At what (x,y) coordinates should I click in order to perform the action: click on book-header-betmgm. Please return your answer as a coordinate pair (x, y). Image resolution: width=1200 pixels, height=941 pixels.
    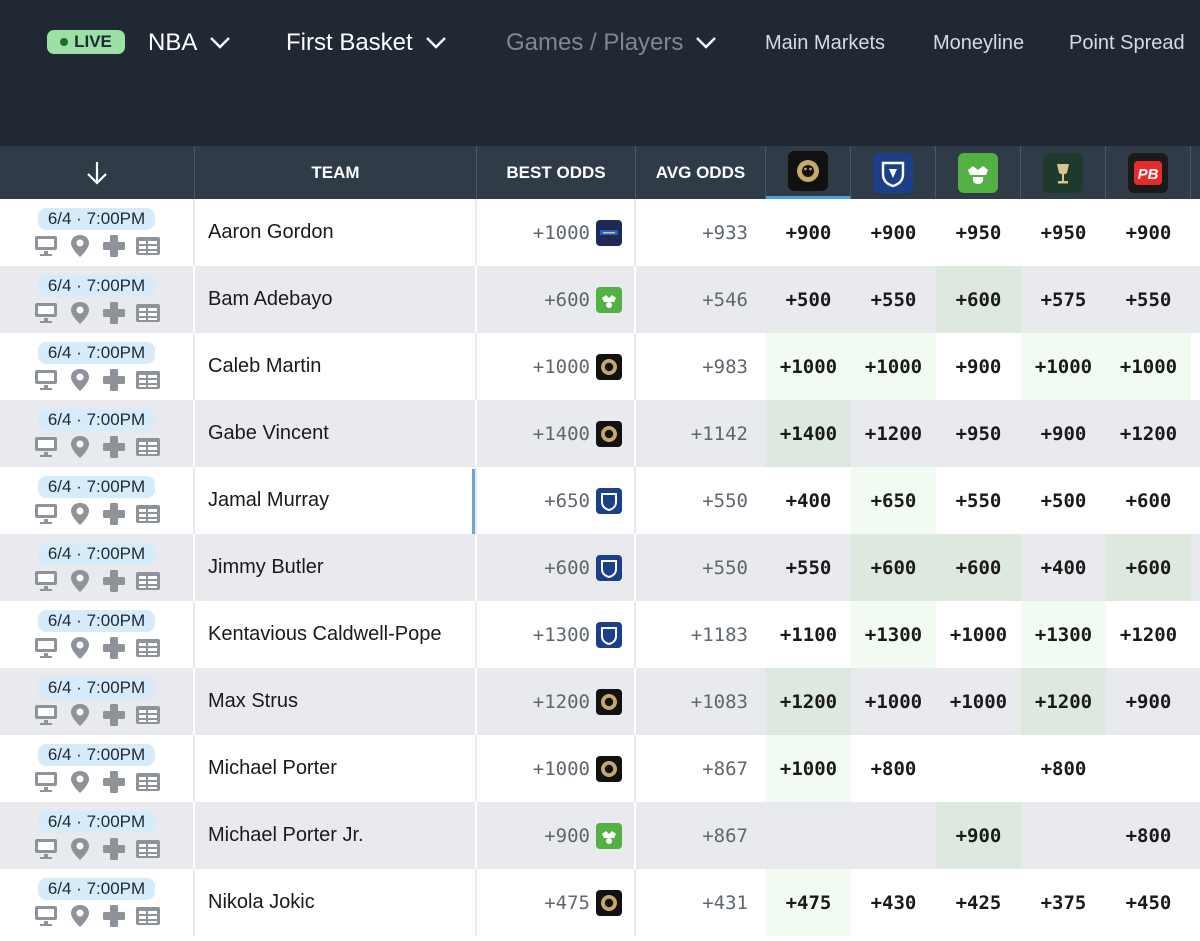
    Looking at the image, I should click on (808, 172).